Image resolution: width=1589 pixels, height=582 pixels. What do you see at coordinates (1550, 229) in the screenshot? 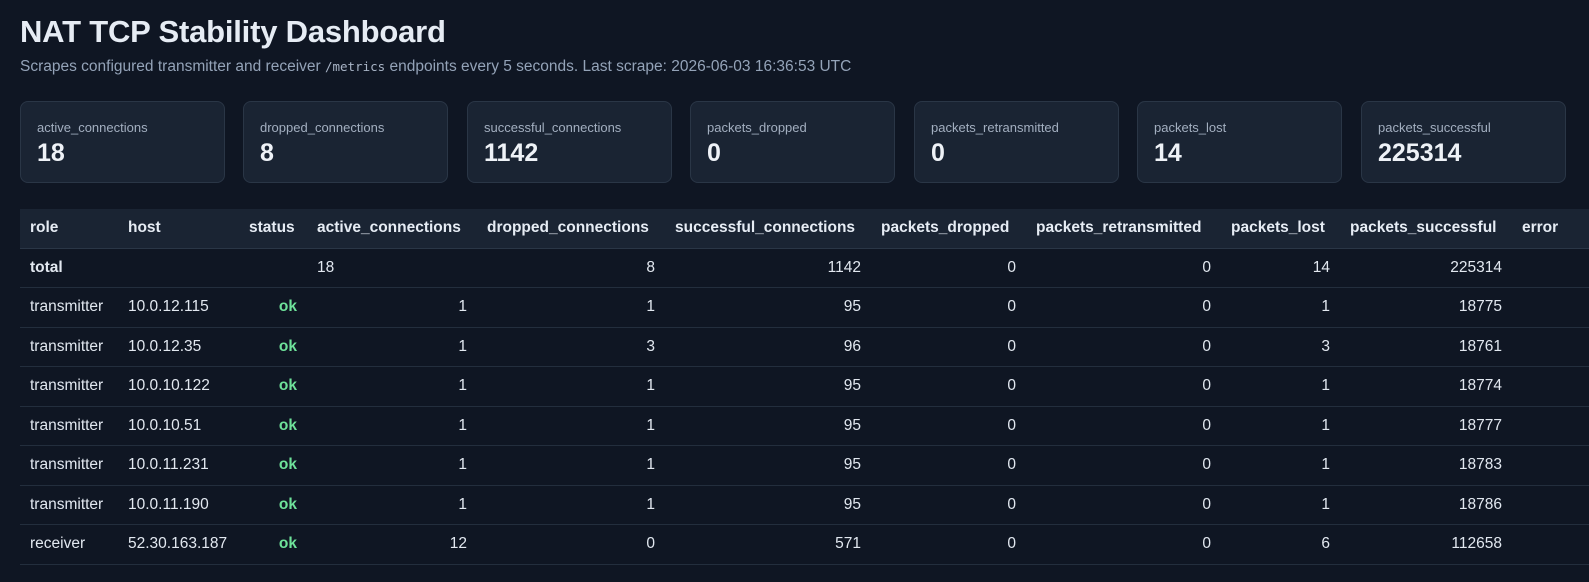
I see `column-header-error: error` at bounding box center [1550, 229].